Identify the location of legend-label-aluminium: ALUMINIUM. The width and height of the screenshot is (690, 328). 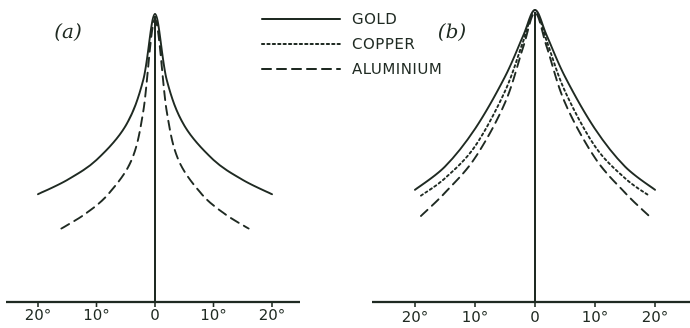
(397, 69).